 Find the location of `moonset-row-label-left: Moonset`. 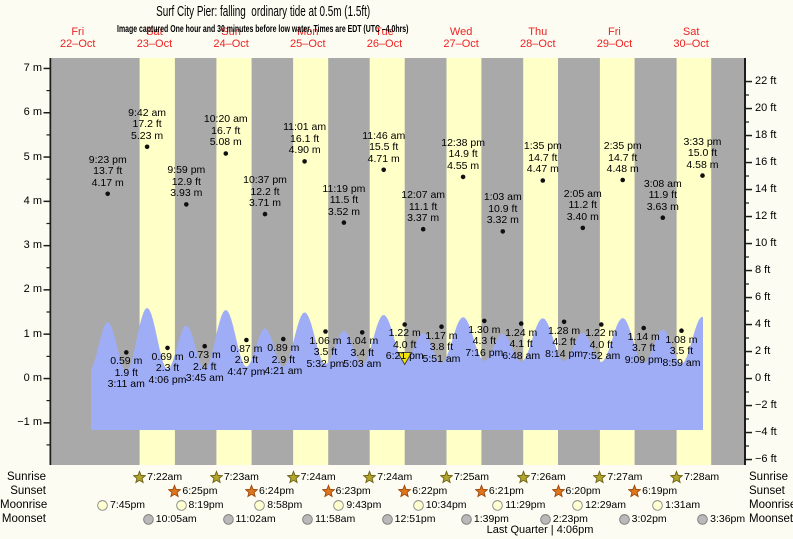

moonset-row-label-left: Moonset is located at coordinates (23, 519).